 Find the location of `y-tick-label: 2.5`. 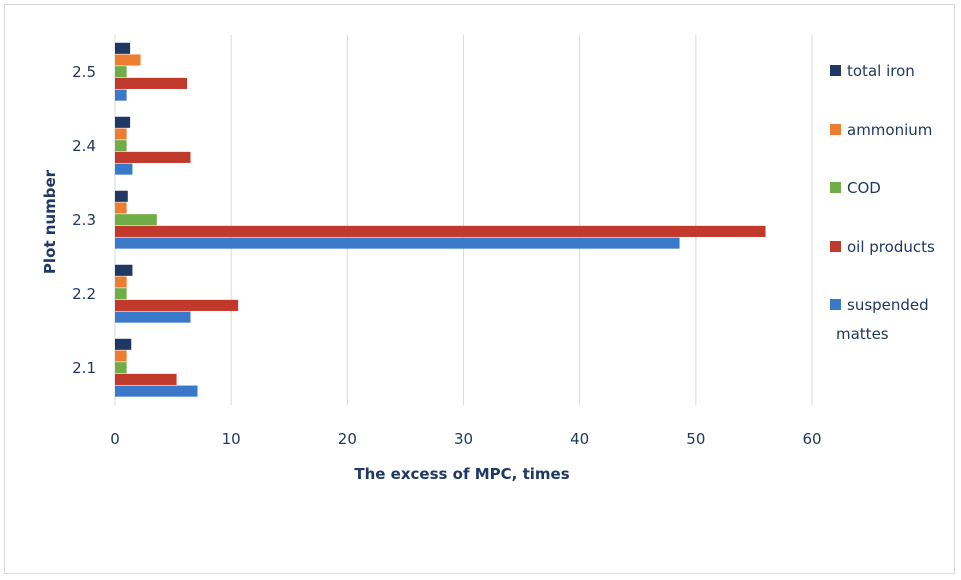

y-tick-label: 2.5 is located at coordinates (84, 72).